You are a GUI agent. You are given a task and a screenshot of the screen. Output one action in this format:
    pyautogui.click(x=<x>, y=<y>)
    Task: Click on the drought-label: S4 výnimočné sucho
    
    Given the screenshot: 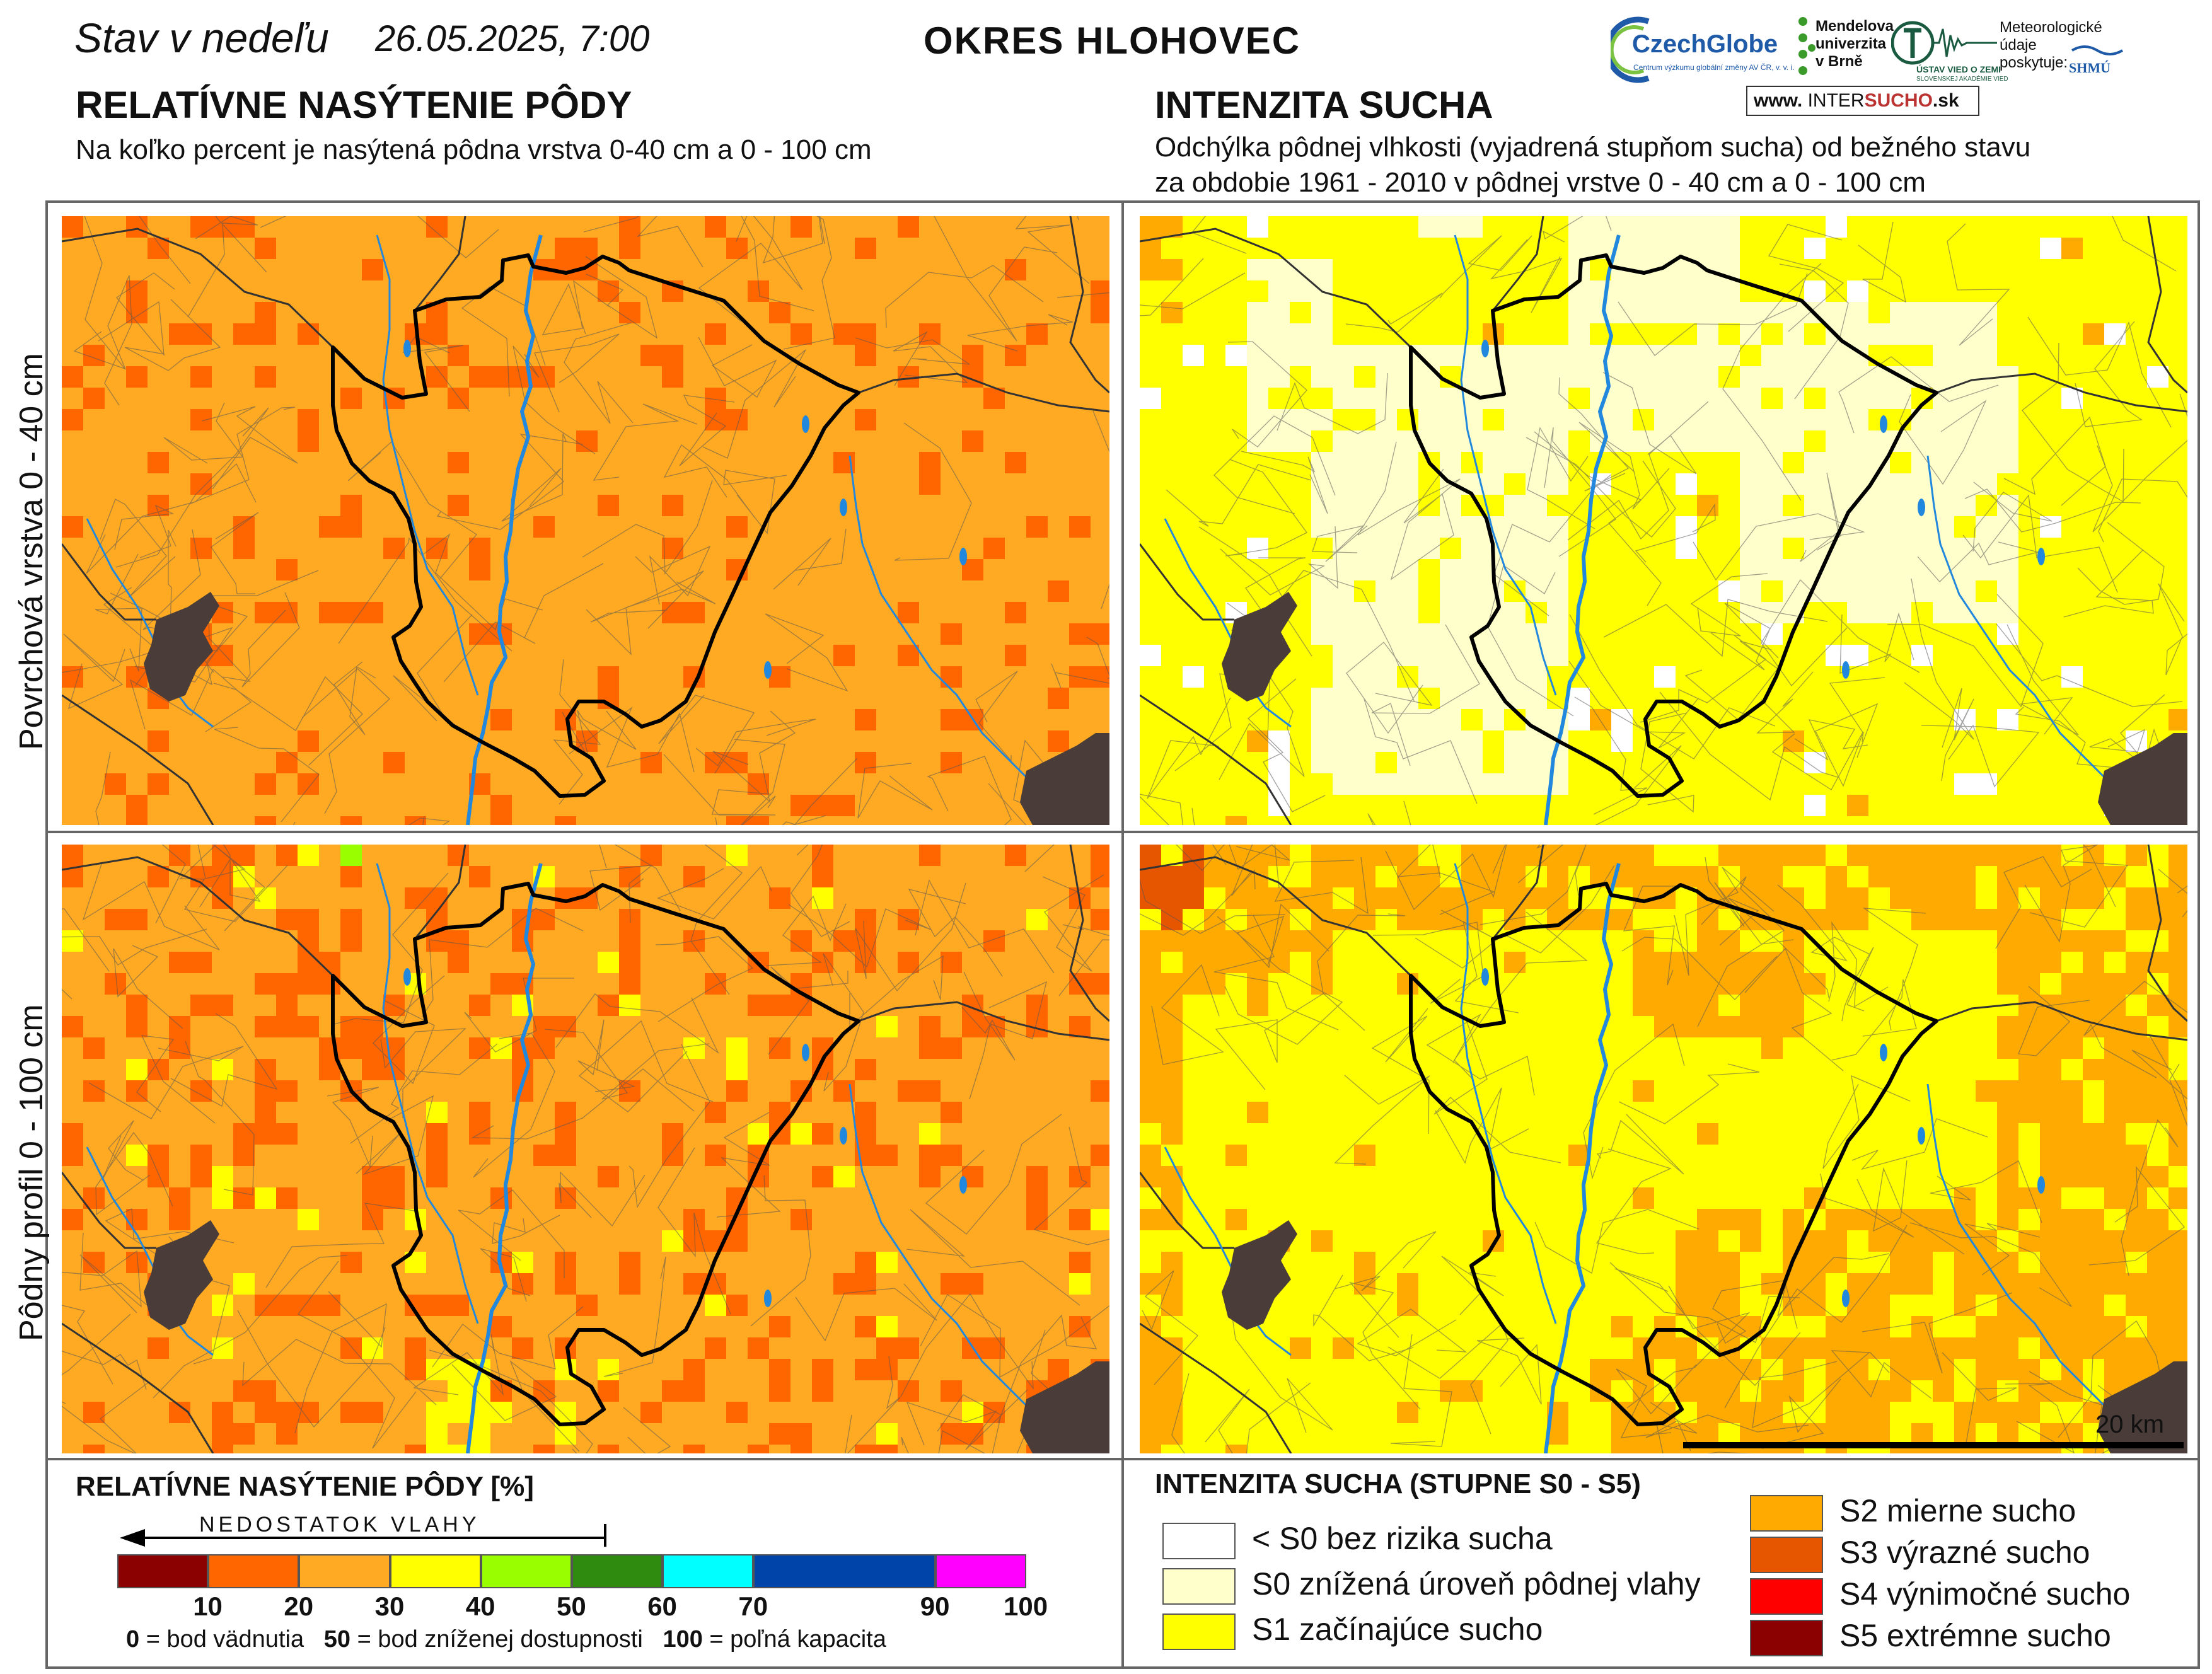 What is the action you would take?
    pyautogui.click(x=1985, y=1594)
    